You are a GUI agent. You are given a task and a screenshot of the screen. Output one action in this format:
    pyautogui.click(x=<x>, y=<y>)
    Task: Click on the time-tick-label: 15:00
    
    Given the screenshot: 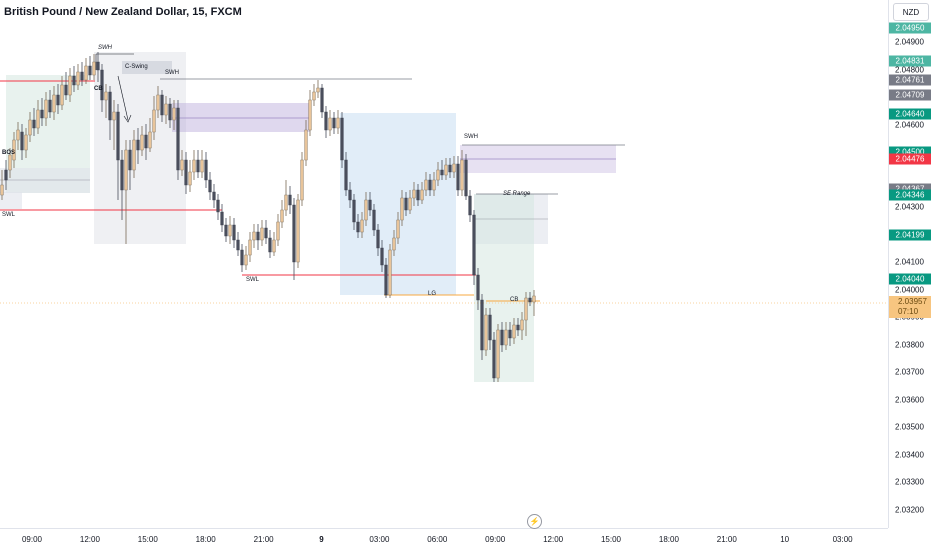 What is the action you would take?
    pyautogui.click(x=611, y=539)
    